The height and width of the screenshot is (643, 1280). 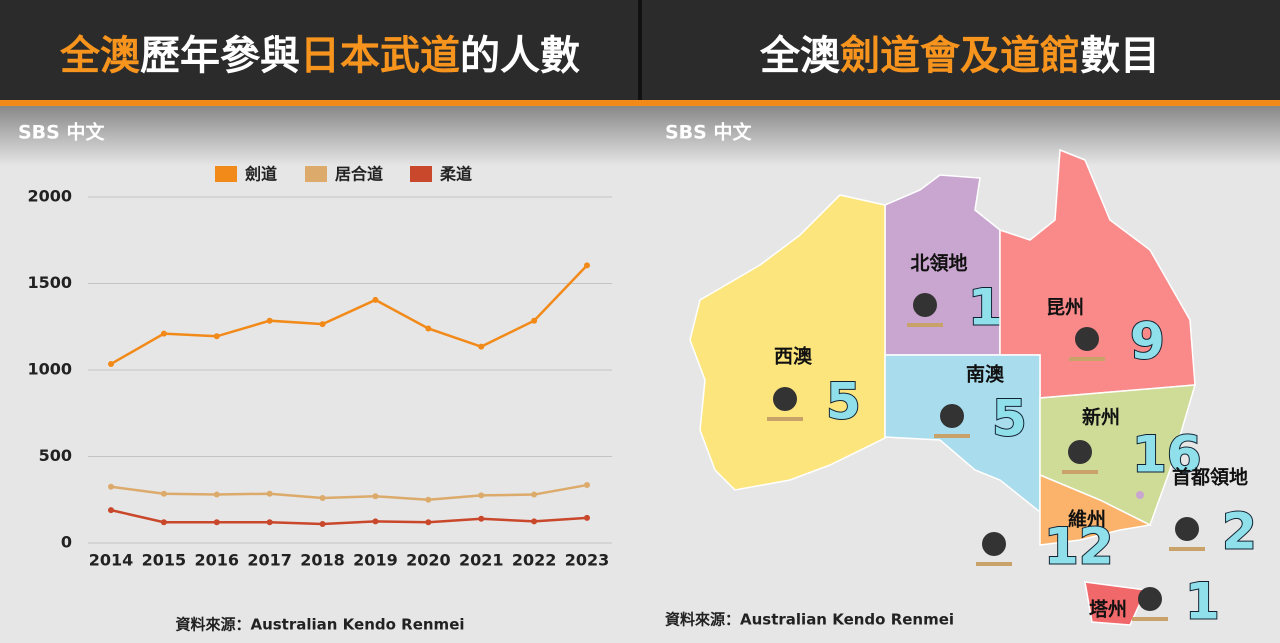 What do you see at coordinates (1120, 56) in the screenshot?
I see `title-part: 數目` at bounding box center [1120, 56].